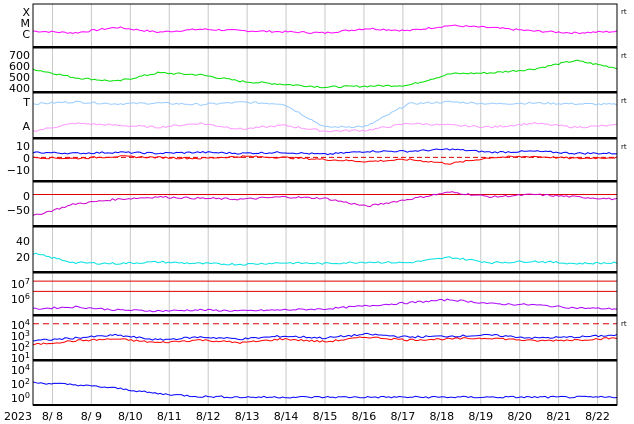 The image size is (634, 424). What do you see at coordinates (20, 370) in the screenshot?
I see `y-tick-label: 10⁴` at bounding box center [20, 370].